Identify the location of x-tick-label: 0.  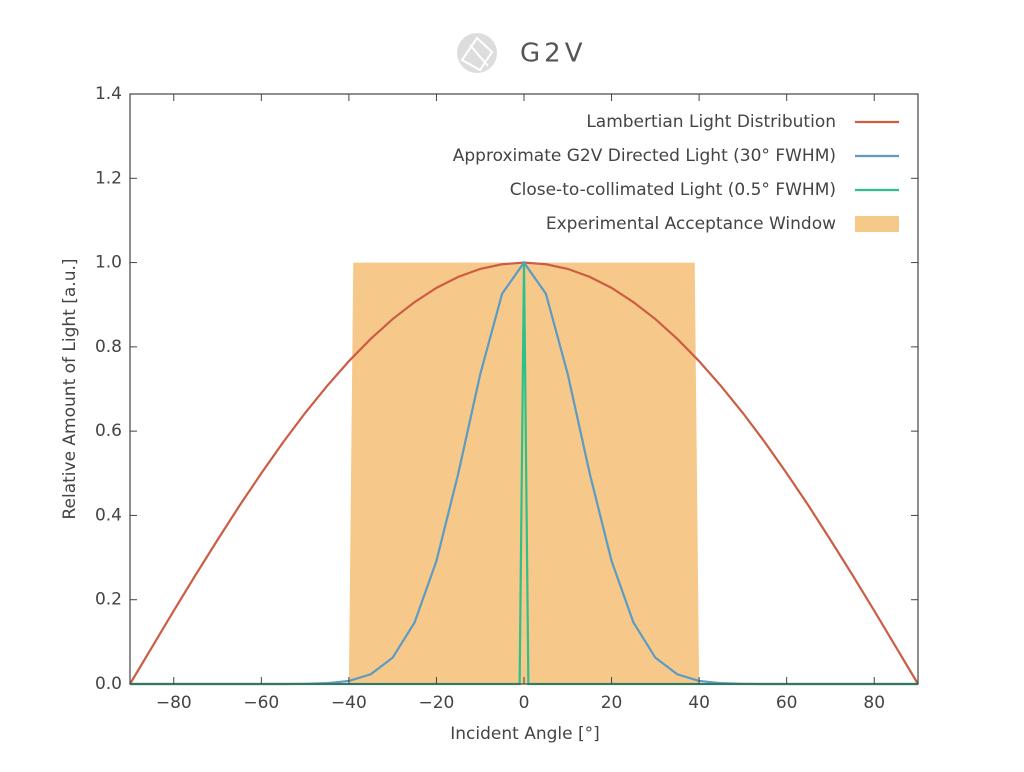
(524, 703).